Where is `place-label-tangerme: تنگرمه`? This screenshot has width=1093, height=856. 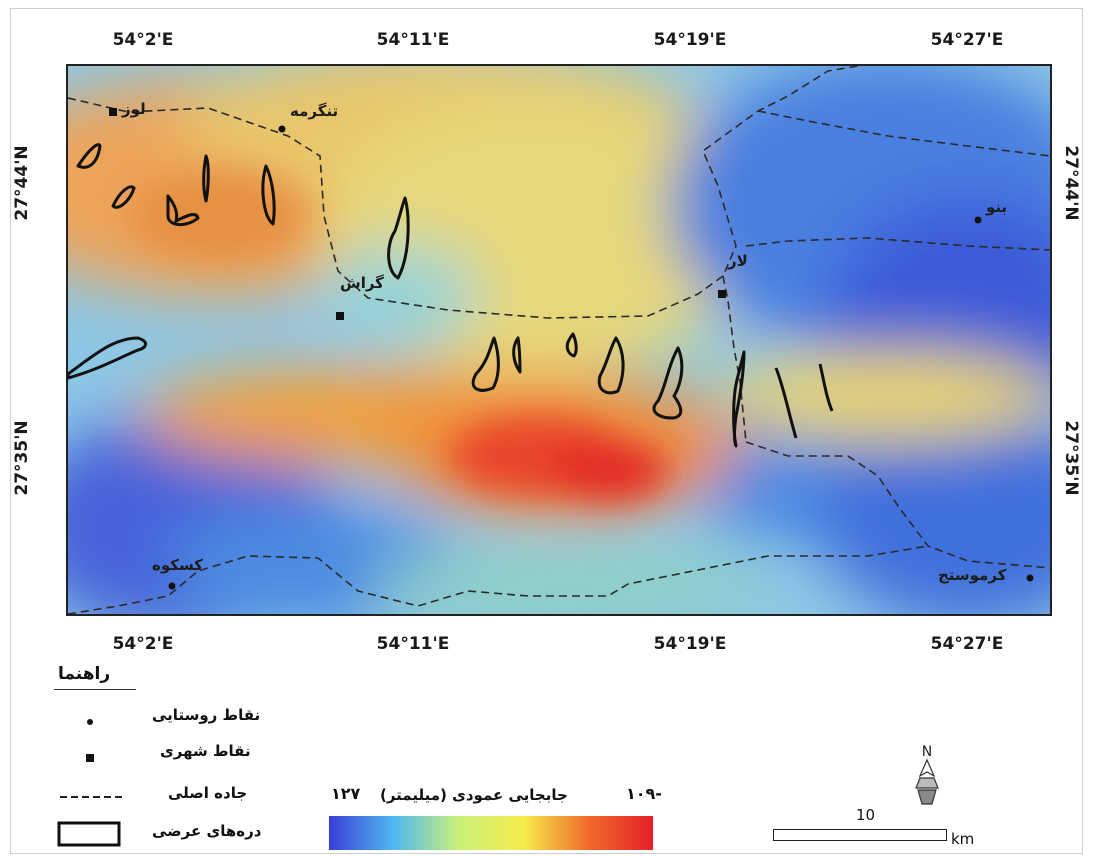 place-label-tangerme: تنگرمه is located at coordinates (314, 111).